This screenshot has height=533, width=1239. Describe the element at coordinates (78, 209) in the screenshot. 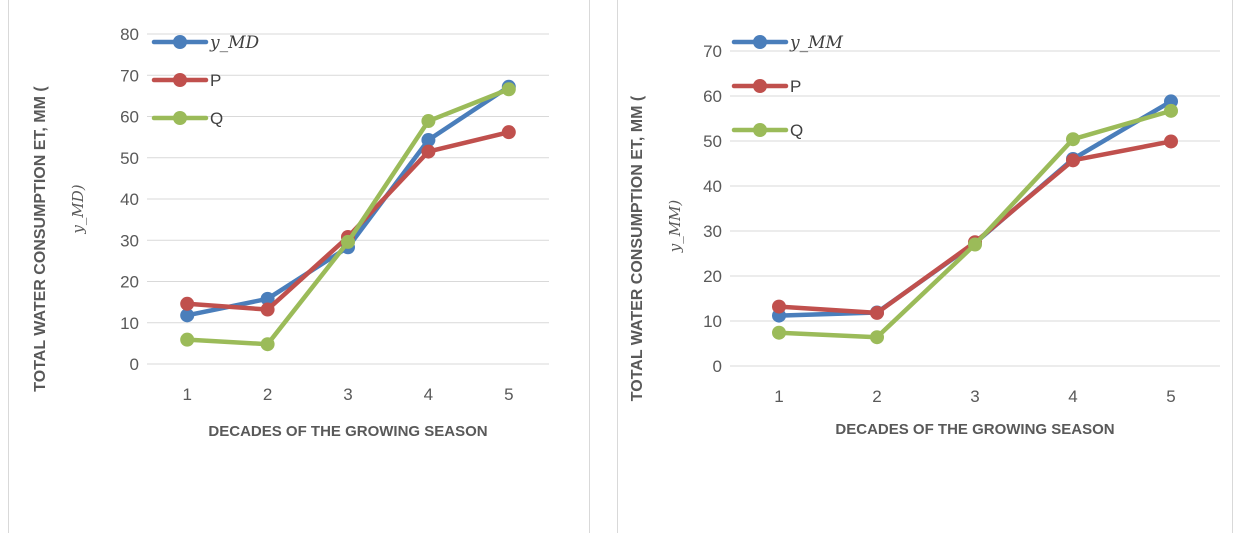

I see `y-axis-title-line2: 𝑦_𝑀𝐷)` at that location.